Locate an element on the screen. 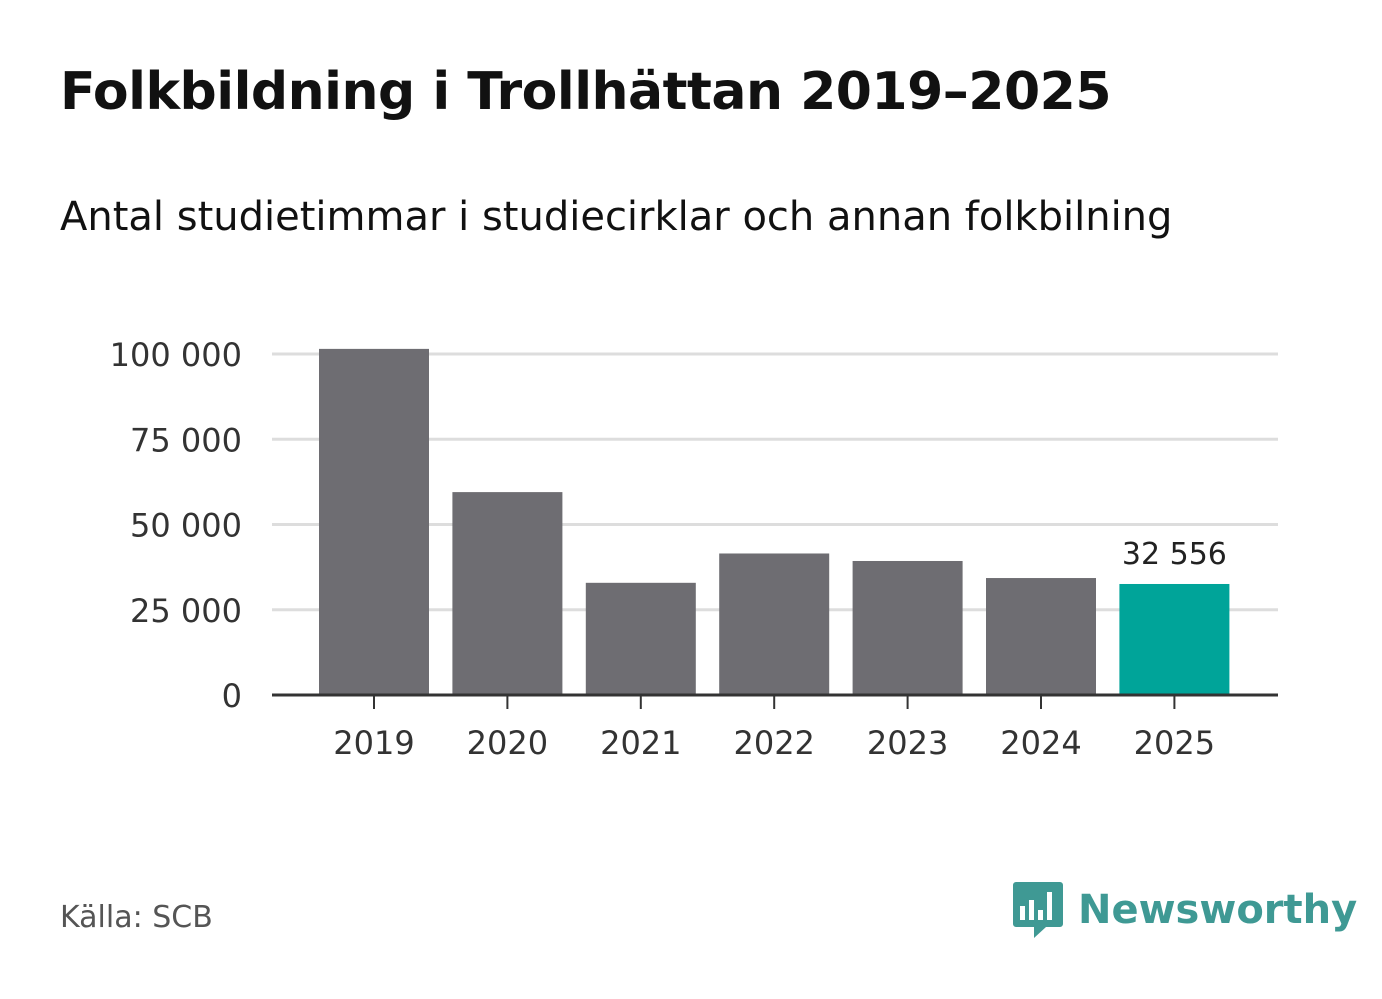 This screenshot has height=999, width=1382. chart-title: Folkbildning i Trollhättan 2019–2025 is located at coordinates (586, 92).